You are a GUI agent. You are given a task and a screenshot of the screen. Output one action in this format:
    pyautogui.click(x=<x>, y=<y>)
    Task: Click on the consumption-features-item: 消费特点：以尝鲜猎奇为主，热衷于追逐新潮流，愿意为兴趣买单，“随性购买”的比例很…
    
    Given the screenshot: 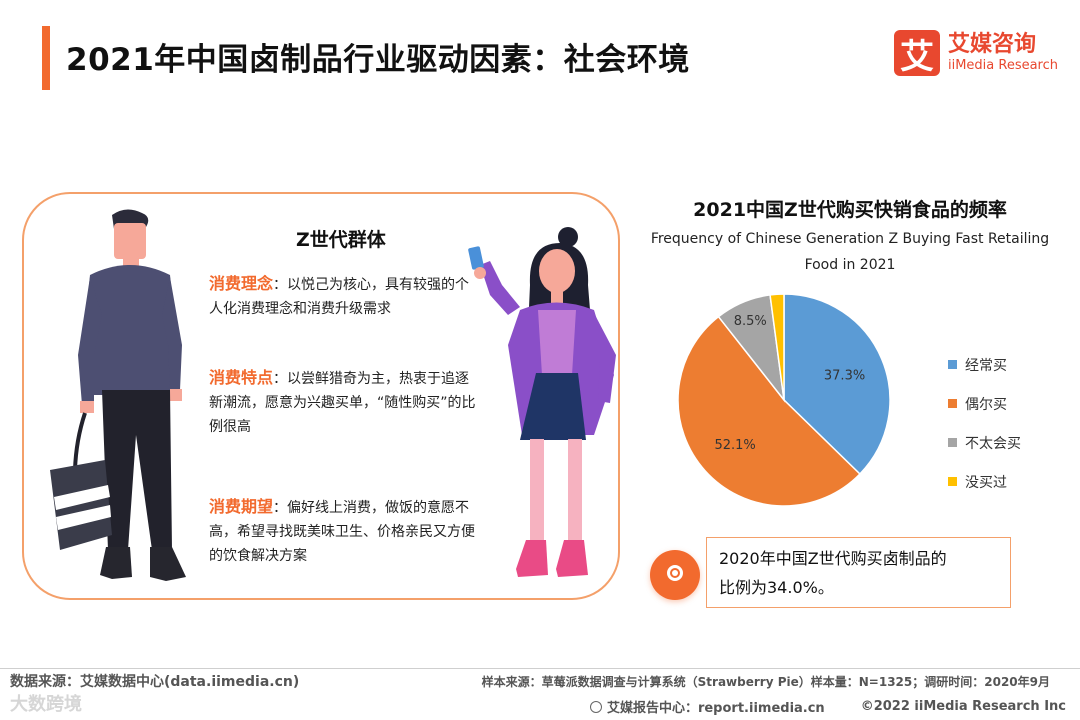 What is the action you would take?
    pyautogui.click(x=345, y=402)
    